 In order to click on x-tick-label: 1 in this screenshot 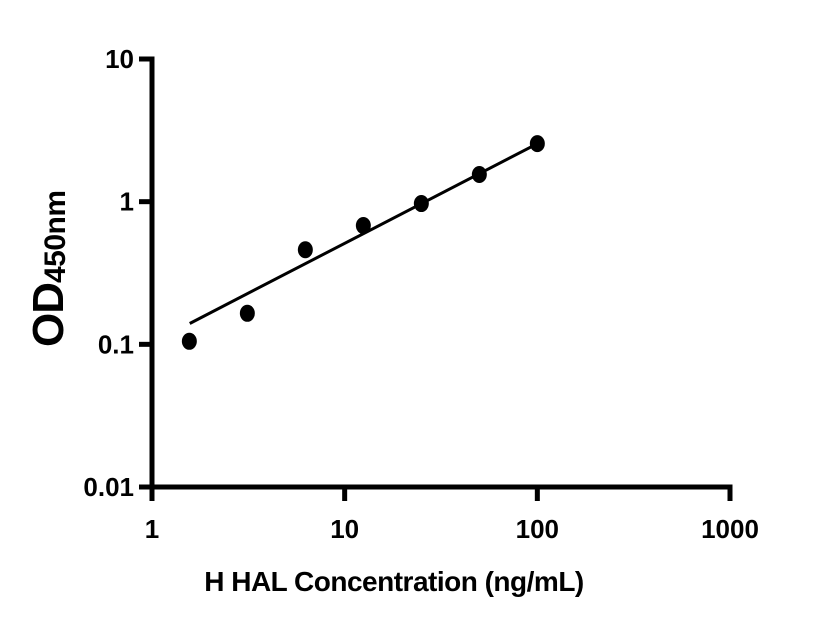, I will do `click(152, 529)`.